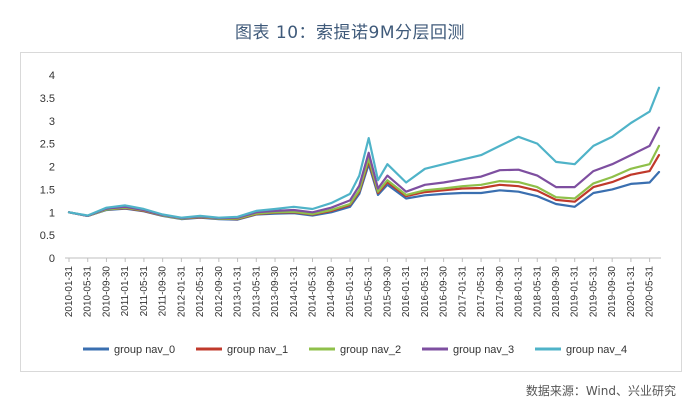 The image size is (700, 420). What do you see at coordinates (575, 292) in the screenshot?
I see `x-tick-label: 2019-01-31` at bounding box center [575, 292].